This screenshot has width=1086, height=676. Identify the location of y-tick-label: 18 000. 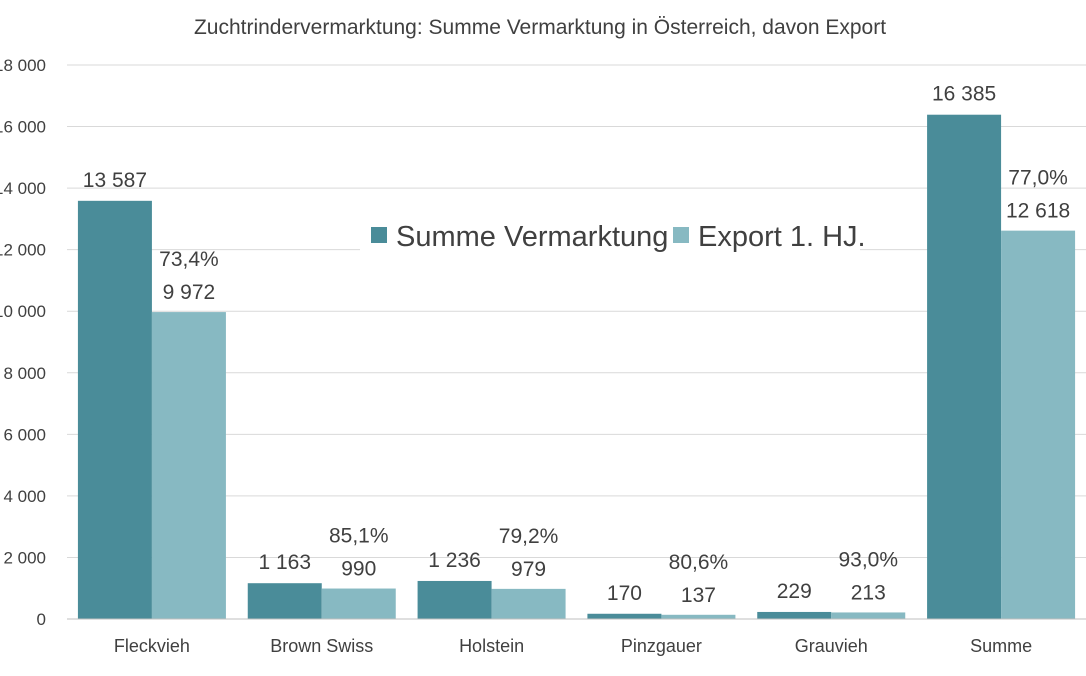
(23, 65).